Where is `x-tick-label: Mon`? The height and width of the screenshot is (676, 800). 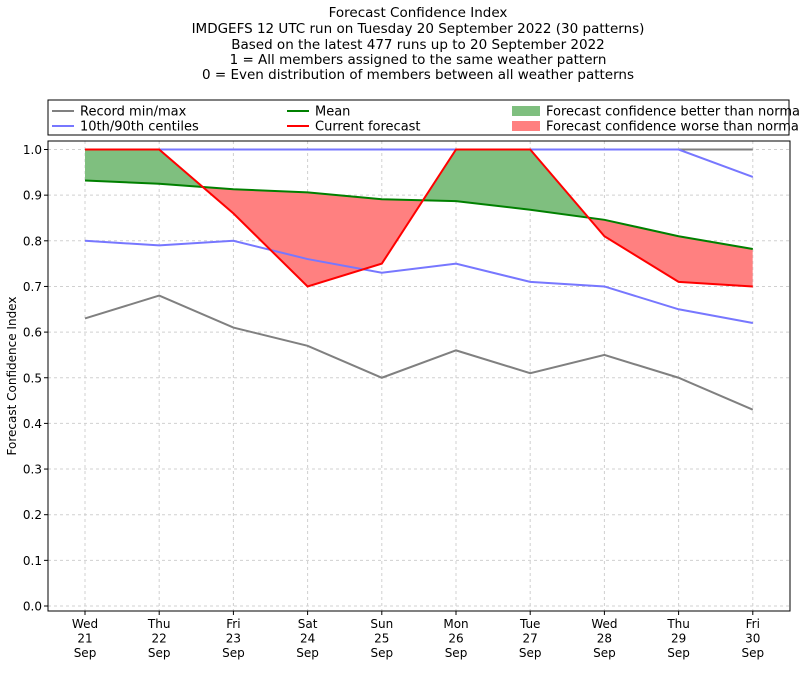 x-tick-label: Mon is located at coordinates (455, 624).